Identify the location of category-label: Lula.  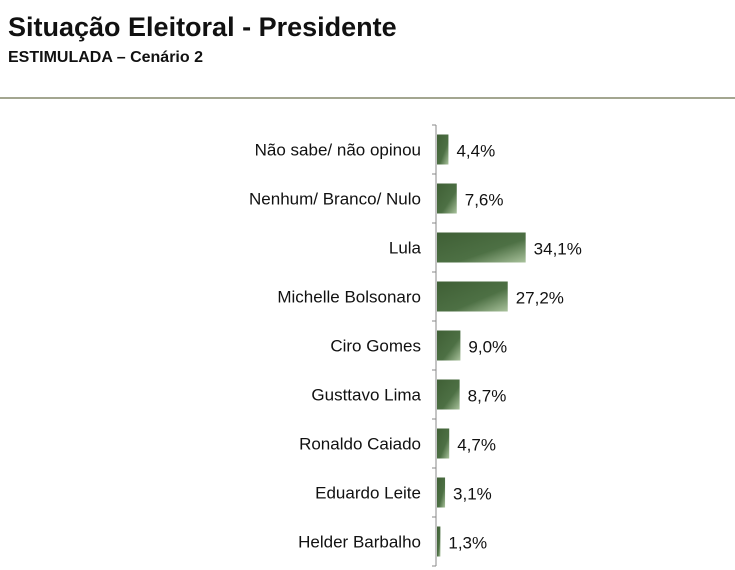
(405, 248).